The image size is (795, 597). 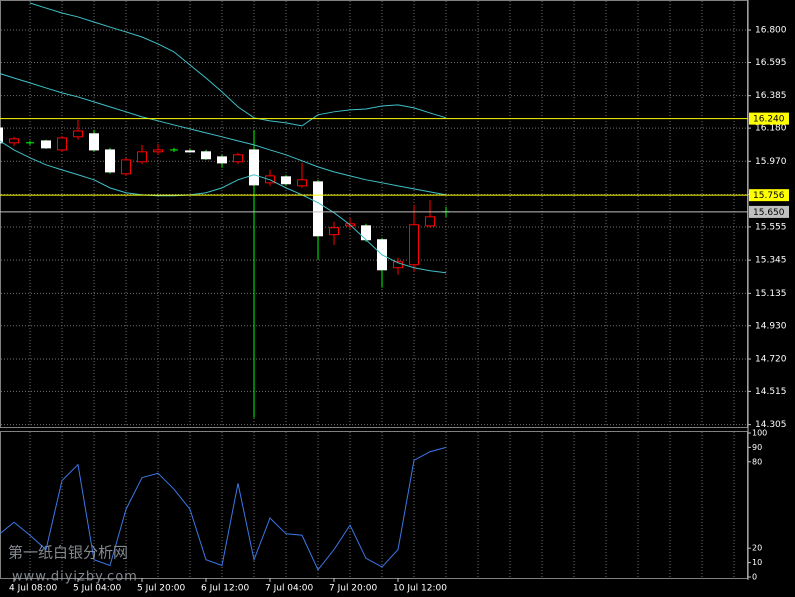 What do you see at coordinates (771, 31) in the screenshot?
I see `y-tick-label: 16.800` at bounding box center [771, 31].